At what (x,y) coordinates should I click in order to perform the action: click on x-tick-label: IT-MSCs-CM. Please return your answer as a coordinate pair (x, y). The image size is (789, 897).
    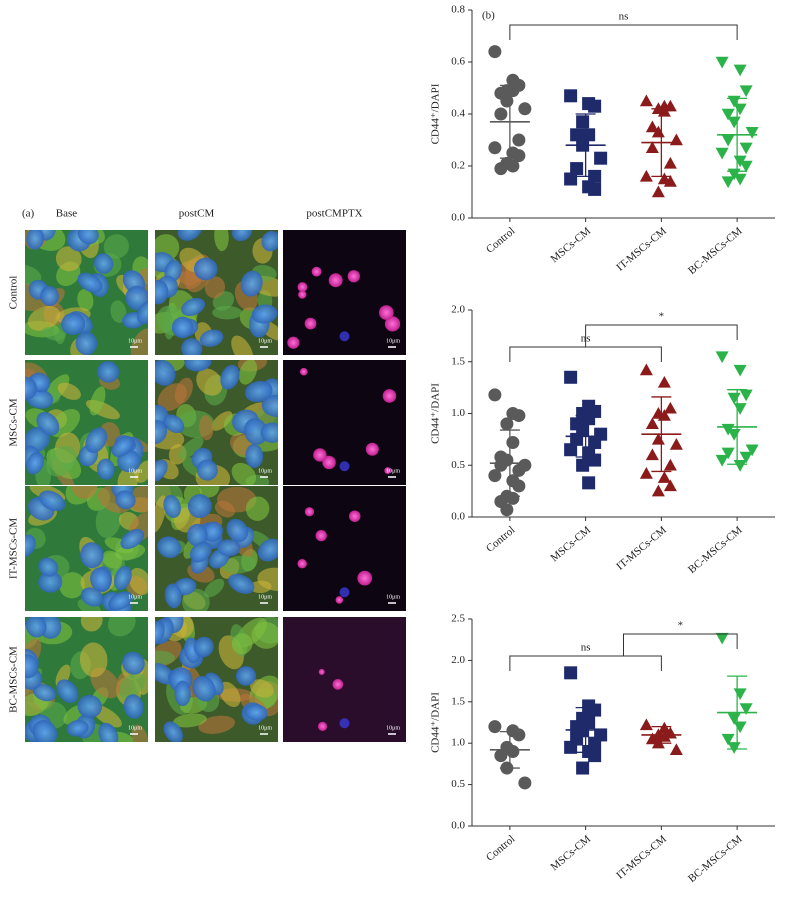
    Looking at the image, I should click on (641, 249).